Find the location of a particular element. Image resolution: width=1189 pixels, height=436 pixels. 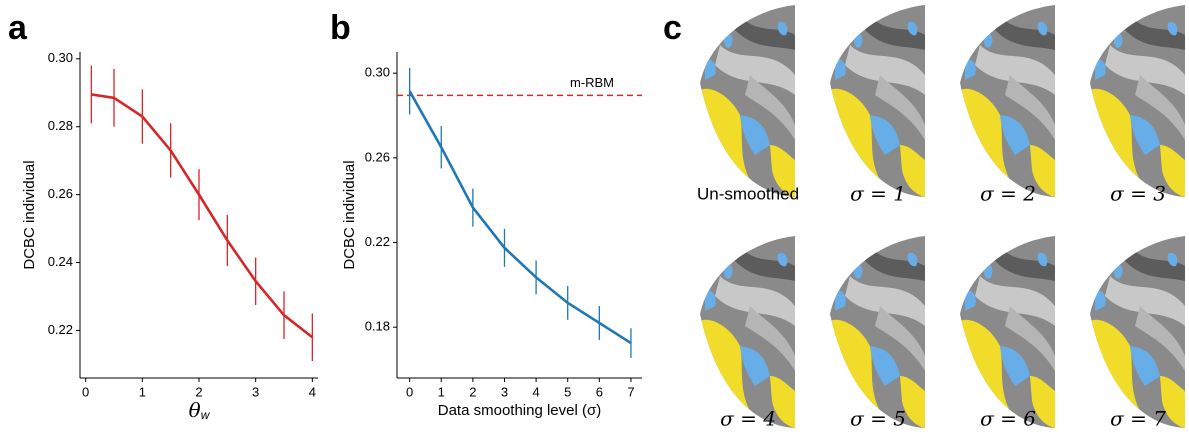

panel-label: b is located at coordinates (340, 28).